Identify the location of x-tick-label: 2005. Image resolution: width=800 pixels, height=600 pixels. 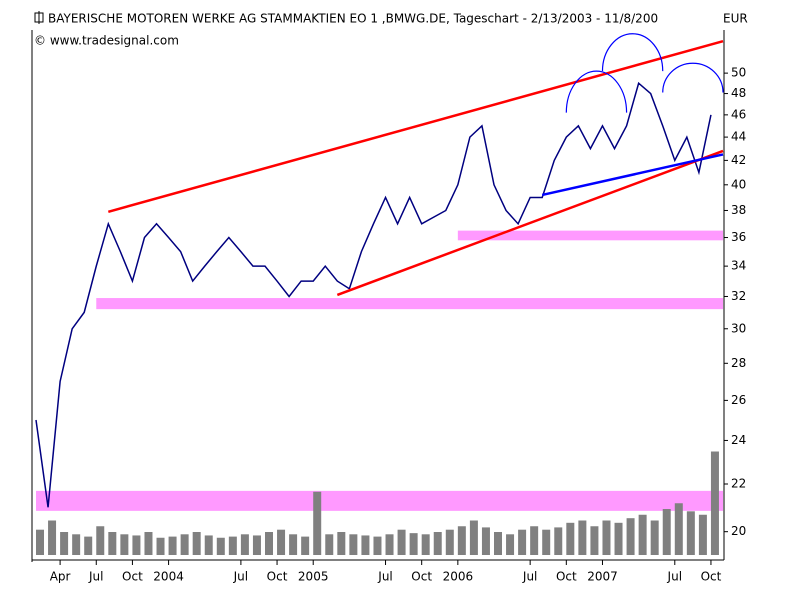
(313, 577).